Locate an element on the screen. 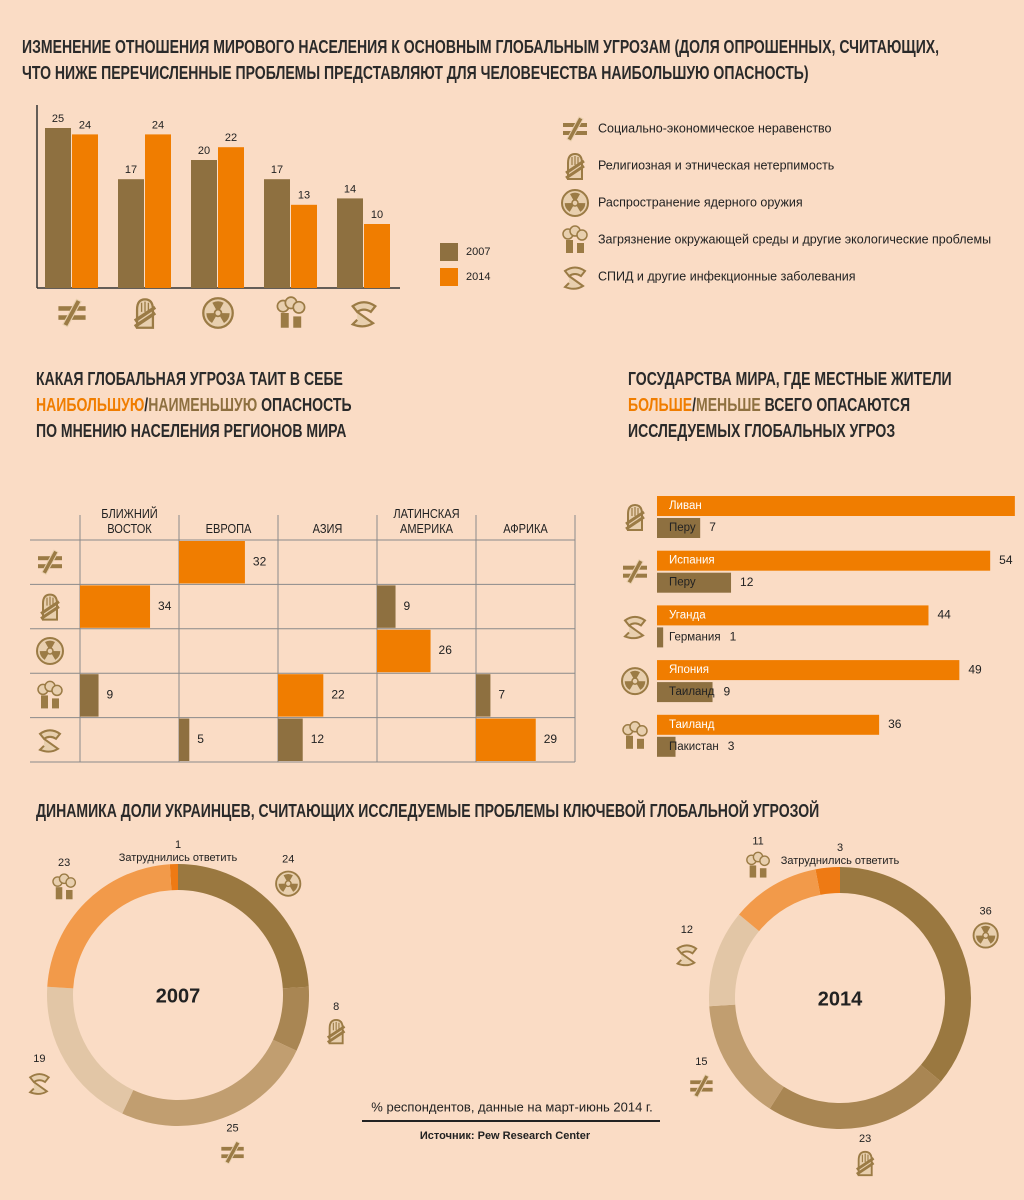 The height and width of the screenshot is (1200, 1024). title-text: КАКАЯ ГЛОБАЛЬНАЯ УГРОЗА ТАИТ В СЕБЕ is located at coordinates (189, 379).